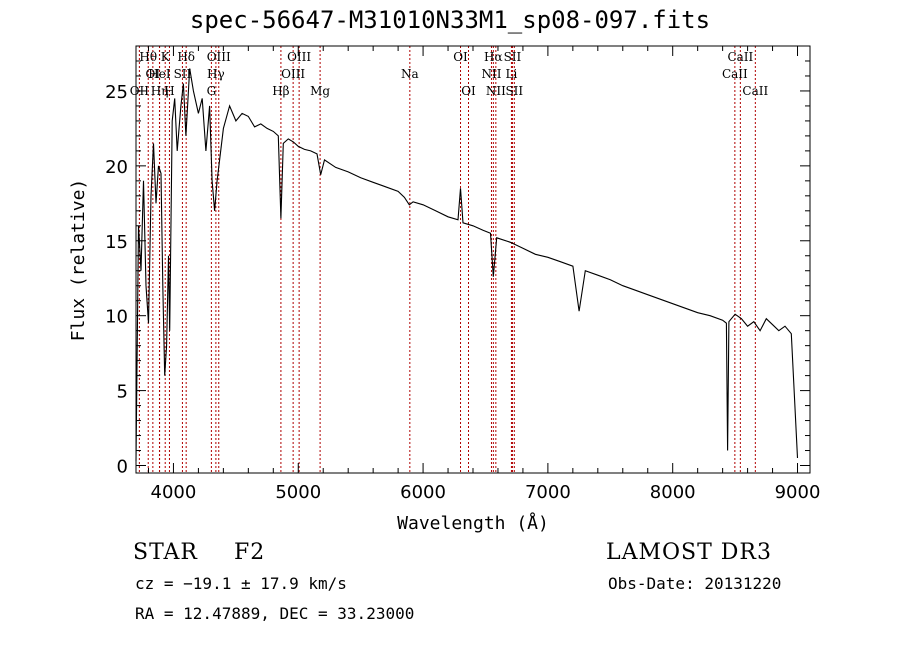 The width and height of the screenshot is (900, 649). What do you see at coordinates (186, 57) in the screenshot?
I see `line-marker-label: Hδ` at bounding box center [186, 57].